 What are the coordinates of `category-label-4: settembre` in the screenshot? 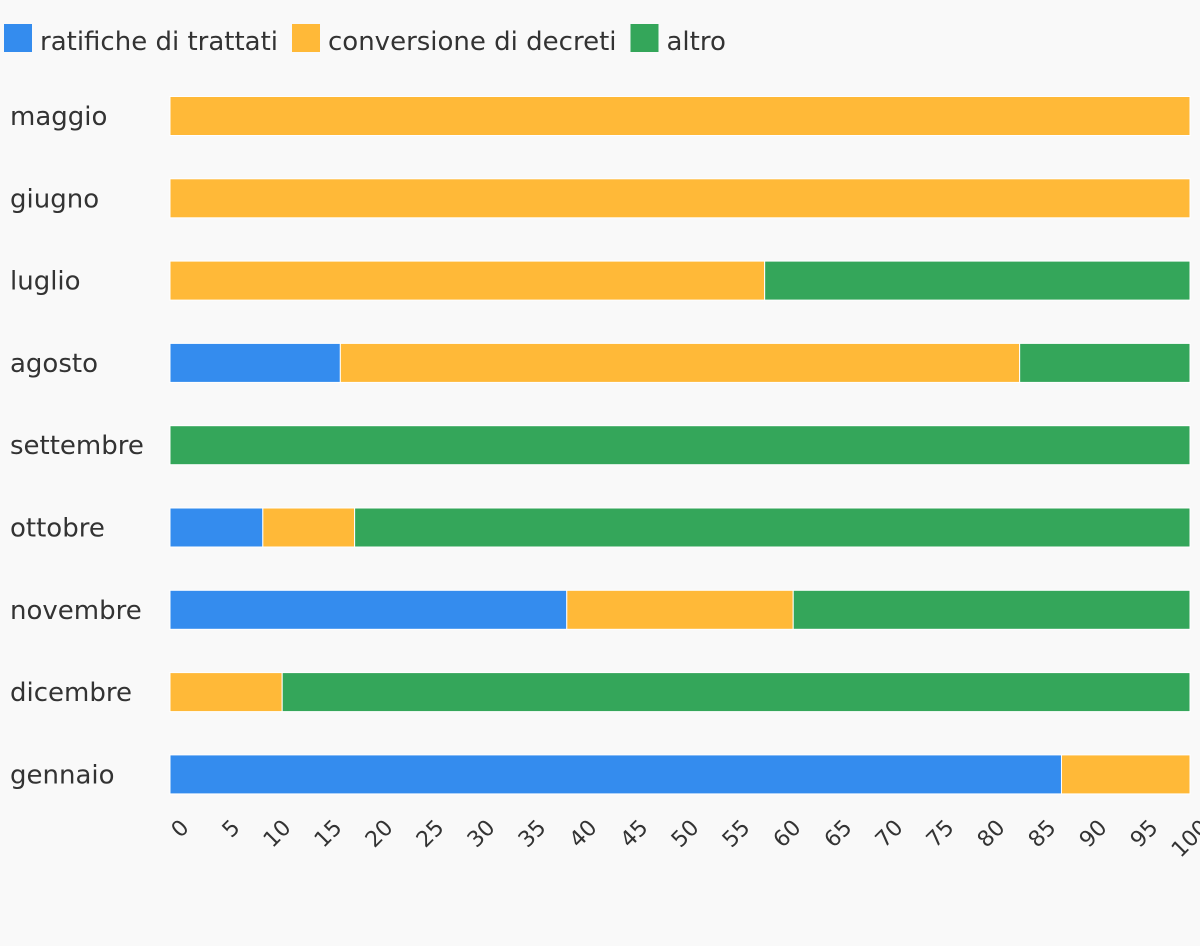 It's located at (77, 446).